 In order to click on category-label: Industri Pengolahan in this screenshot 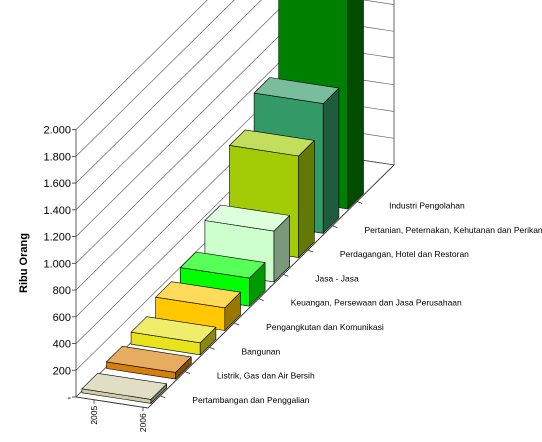, I will do `click(427, 205)`.